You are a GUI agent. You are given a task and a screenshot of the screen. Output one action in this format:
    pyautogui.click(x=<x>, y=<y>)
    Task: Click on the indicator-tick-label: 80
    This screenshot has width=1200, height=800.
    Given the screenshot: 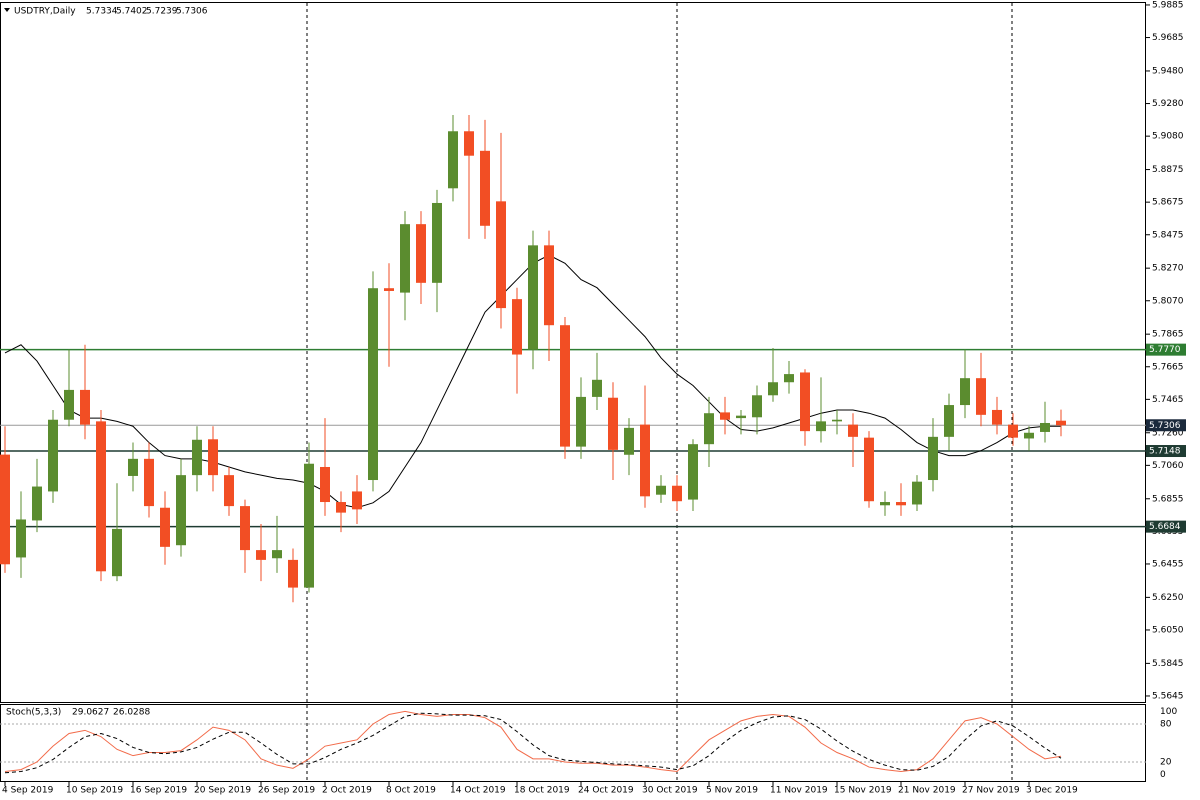 What is the action you would take?
    pyautogui.click(x=1166, y=725)
    